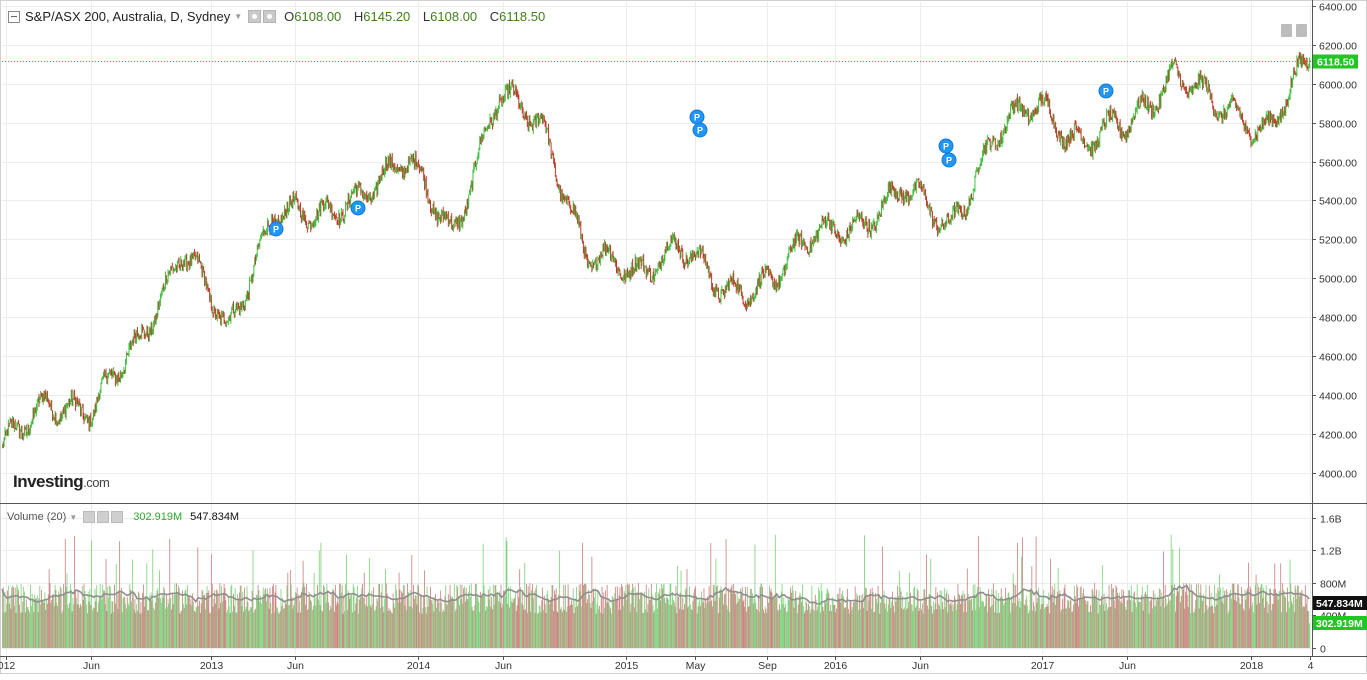  Describe the element at coordinates (627, 666) in the screenshot. I see `time-tick-label: 2015` at that location.